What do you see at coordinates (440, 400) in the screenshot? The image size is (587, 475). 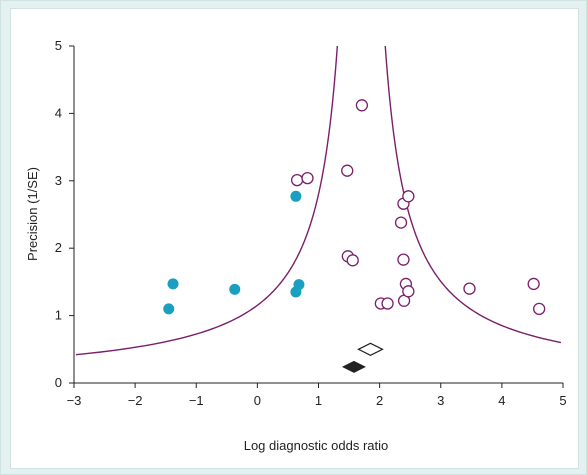 I see `x-tick-label: 3` at bounding box center [440, 400].